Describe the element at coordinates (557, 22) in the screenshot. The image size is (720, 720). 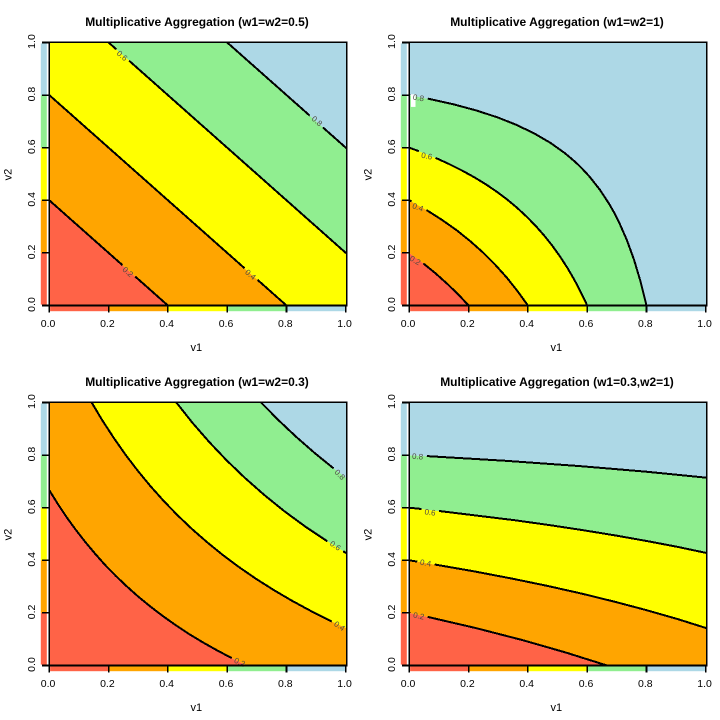
I see `svg-text:Multiplicative Aggregation (w1: Multiplicative Aggregation (w1=w2=1)` at that location.